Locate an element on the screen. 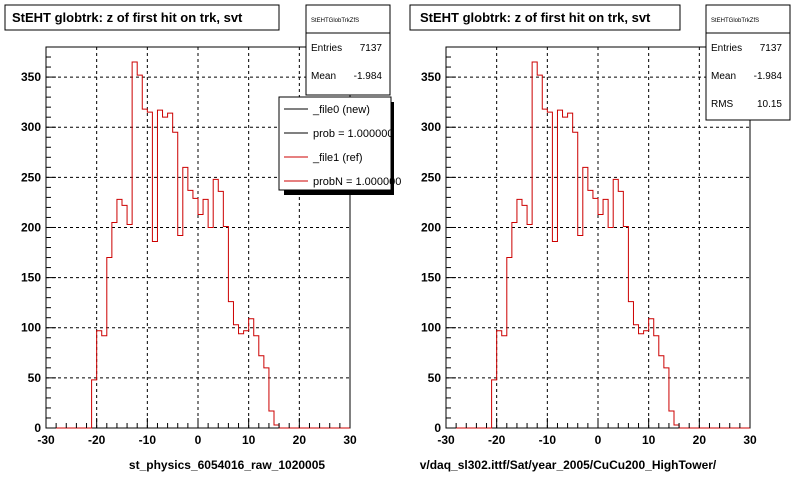 The width and height of the screenshot is (800, 480). x-axis-label: st_physics_6054016_raw_1020005 is located at coordinates (227, 465).